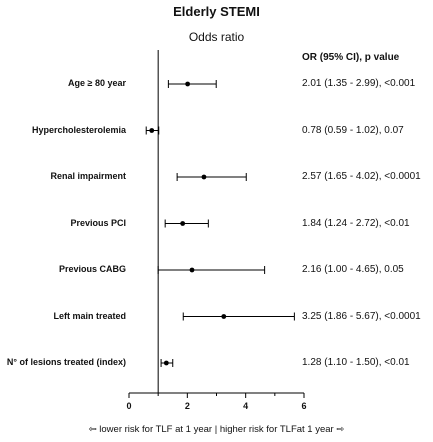 The image size is (433, 442). Describe the element at coordinates (97, 83) in the screenshot. I see `row-label: Age ≥ 80 year` at that location.